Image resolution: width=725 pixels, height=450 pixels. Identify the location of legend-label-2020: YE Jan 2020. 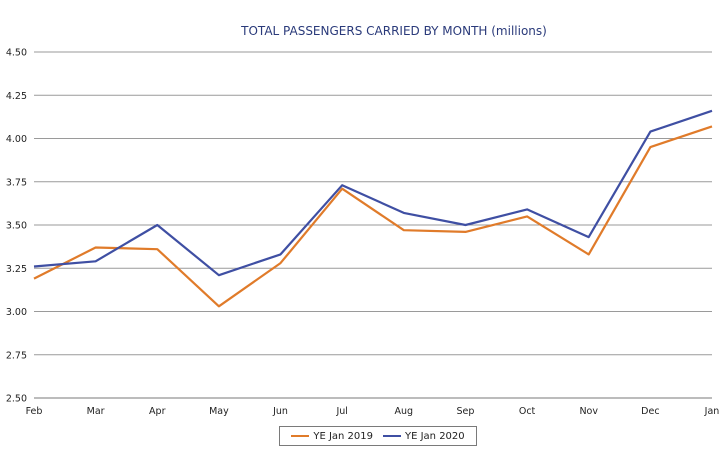
(435, 436).